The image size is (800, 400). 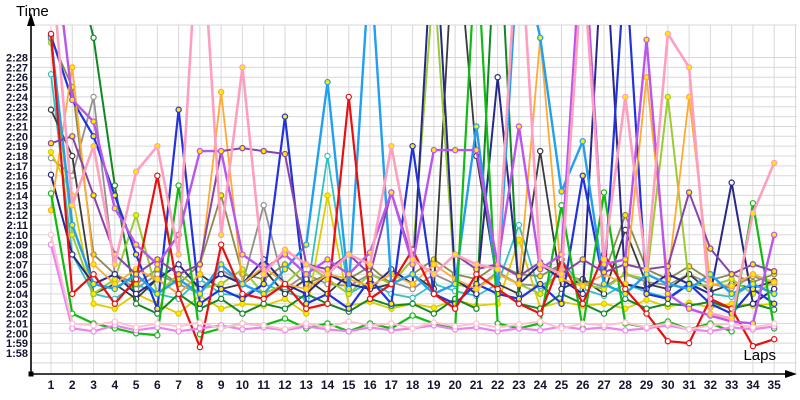 I want to click on x-tick-label: 22, so click(x=498, y=385).